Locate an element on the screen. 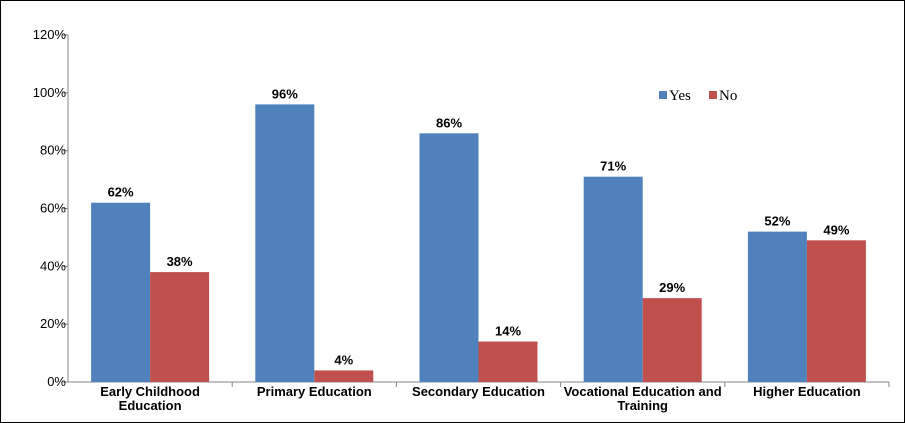 The width and height of the screenshot is (905, 423). data-label: 29% is located at coordinates (672, 287).